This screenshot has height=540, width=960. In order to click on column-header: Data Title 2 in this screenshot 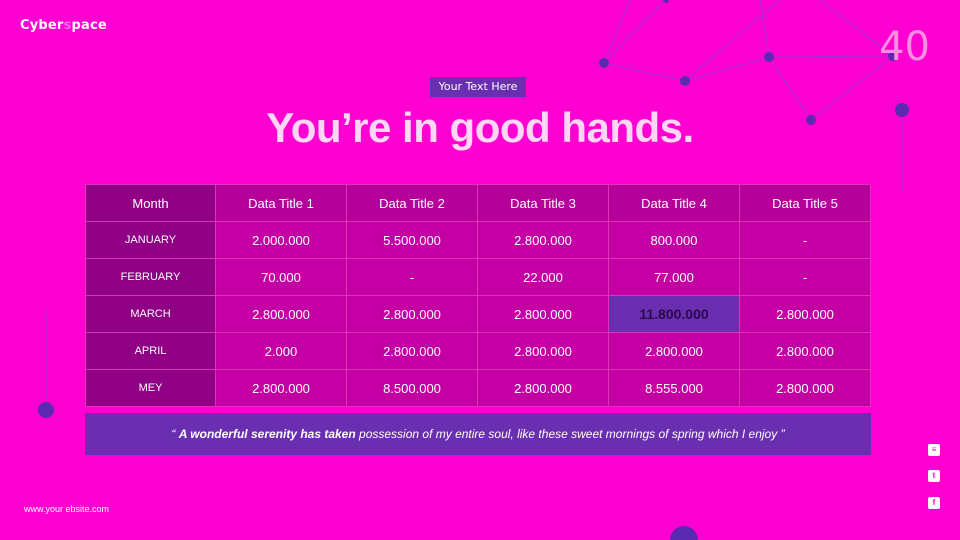, I will do `click(412, 203)`.